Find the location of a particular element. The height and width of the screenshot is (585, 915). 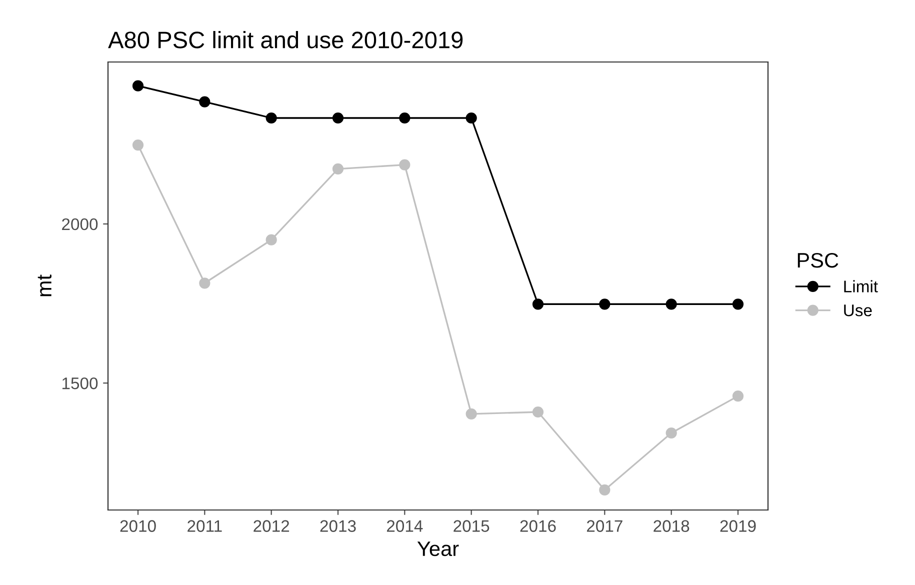

y-tick-label: 1500 is located at coordinates (80, 383).